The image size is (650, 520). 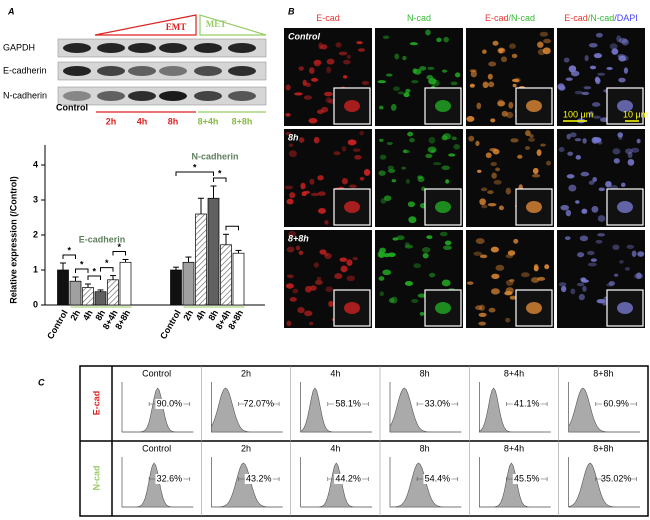 I want to click on series-label: E-cadherin, so click(x=102, y=239).